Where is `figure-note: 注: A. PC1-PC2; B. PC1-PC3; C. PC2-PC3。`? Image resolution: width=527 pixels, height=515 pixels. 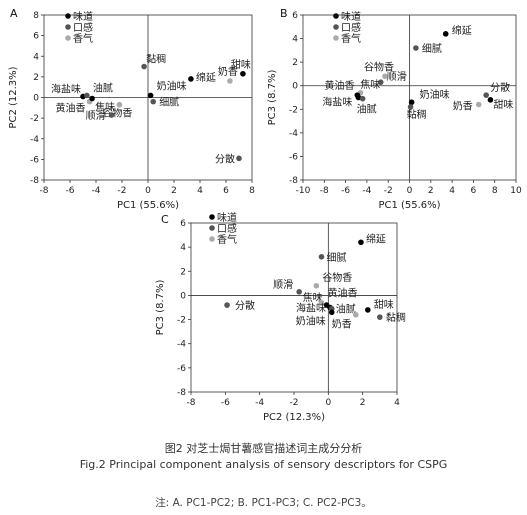
figure-note: 注: A. PC1-PC2; B. PC1-PC3; C. PC2-PC3。 is located at coordinates (263, 503).